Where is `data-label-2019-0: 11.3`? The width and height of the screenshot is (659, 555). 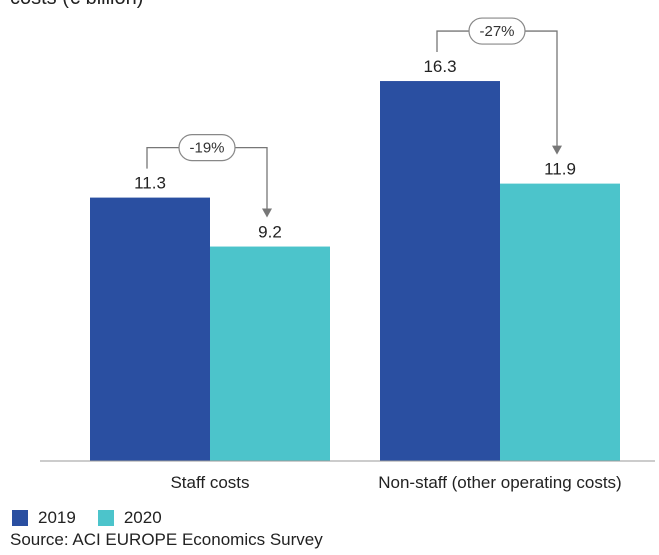
data-label-2019-0: 11.3 is located at coordinates (150, 183).